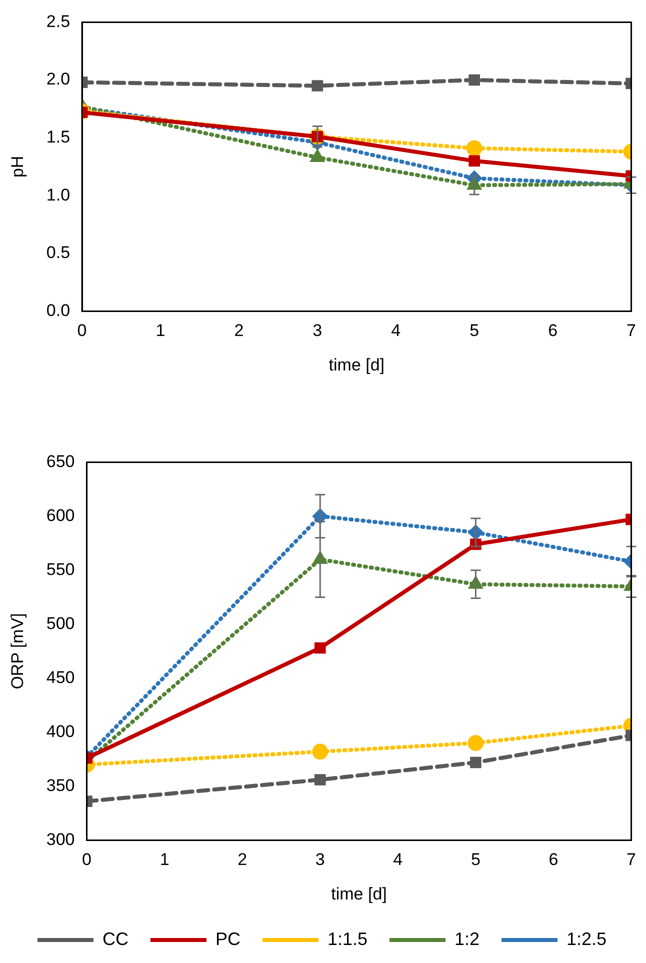 The height and width of the screenshot is (963, 646). What do you see at coordinates (17, 167) in the screenshot?
I see `y-axis-title: pH` at bounding box center [17, 167].